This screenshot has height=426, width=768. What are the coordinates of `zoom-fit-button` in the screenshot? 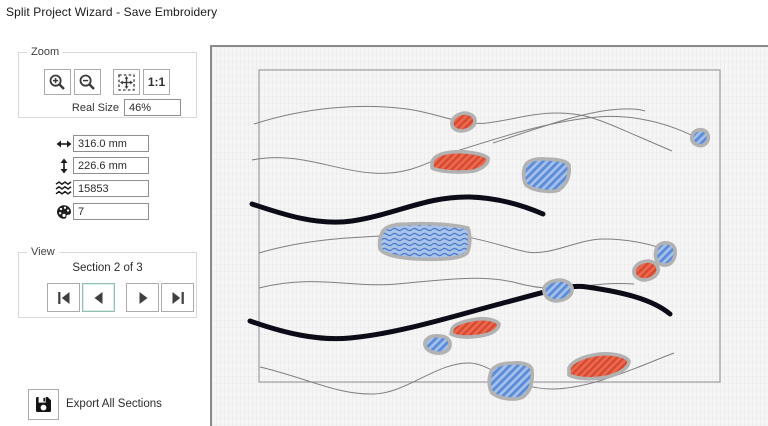 It's located at (126, 82).